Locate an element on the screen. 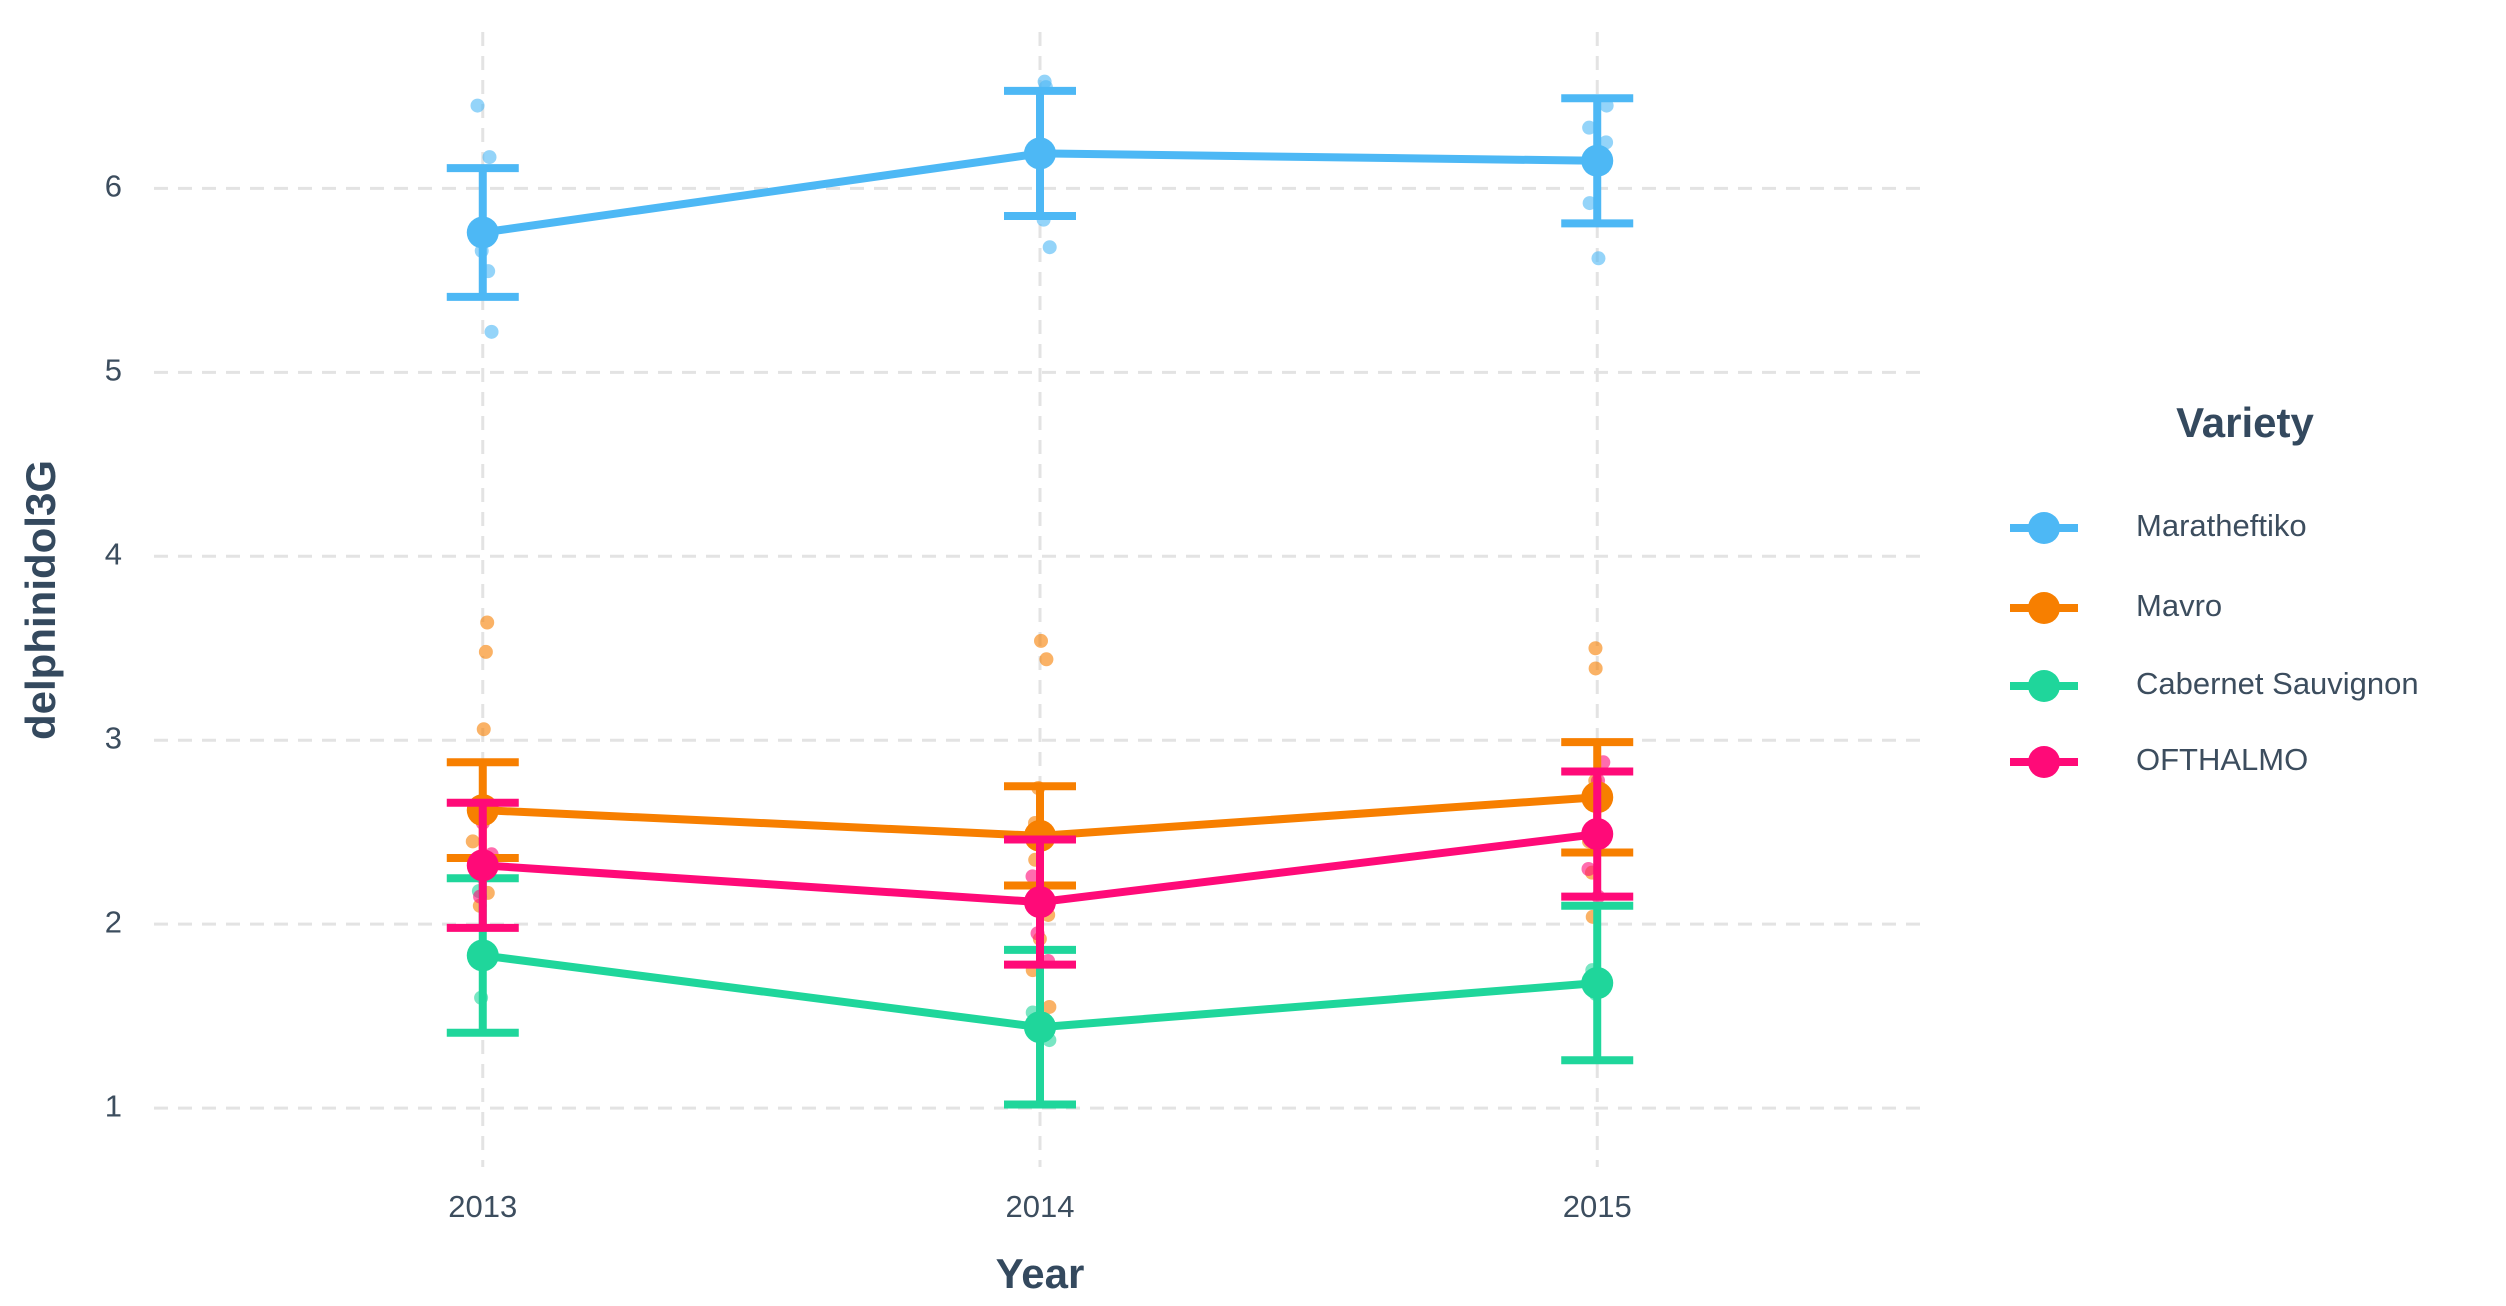 This screenshot has width=2506, height=1306. legend-title: Variety is located at coordinates (2245, 422).